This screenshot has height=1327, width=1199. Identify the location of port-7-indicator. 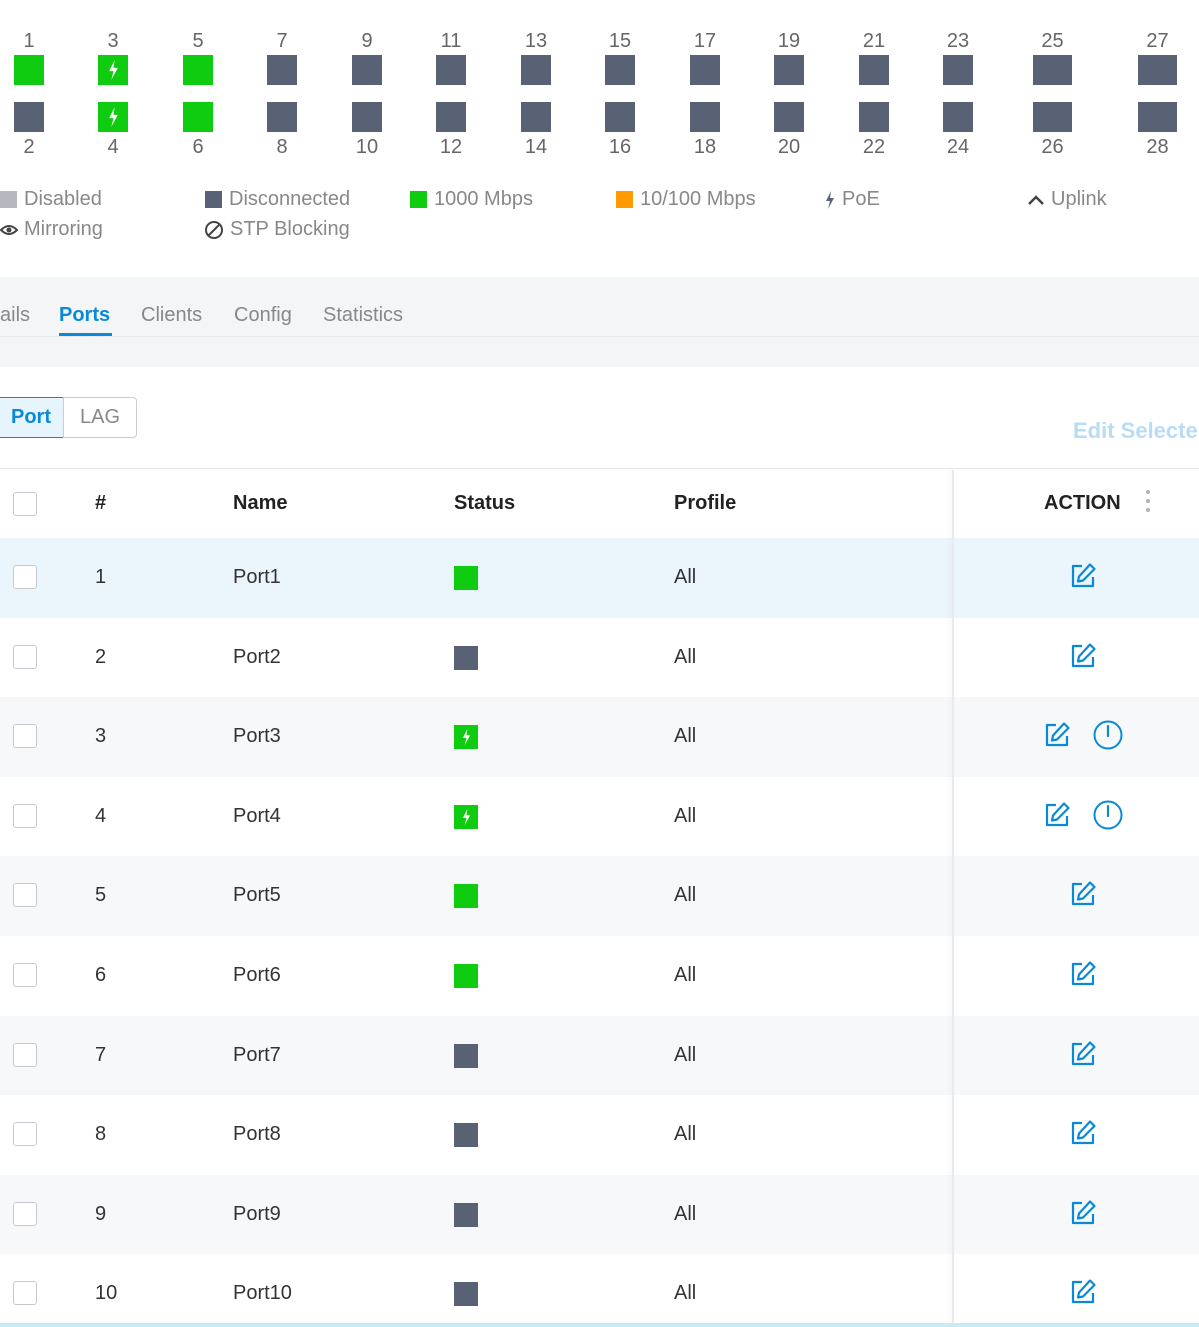
(282, 70).